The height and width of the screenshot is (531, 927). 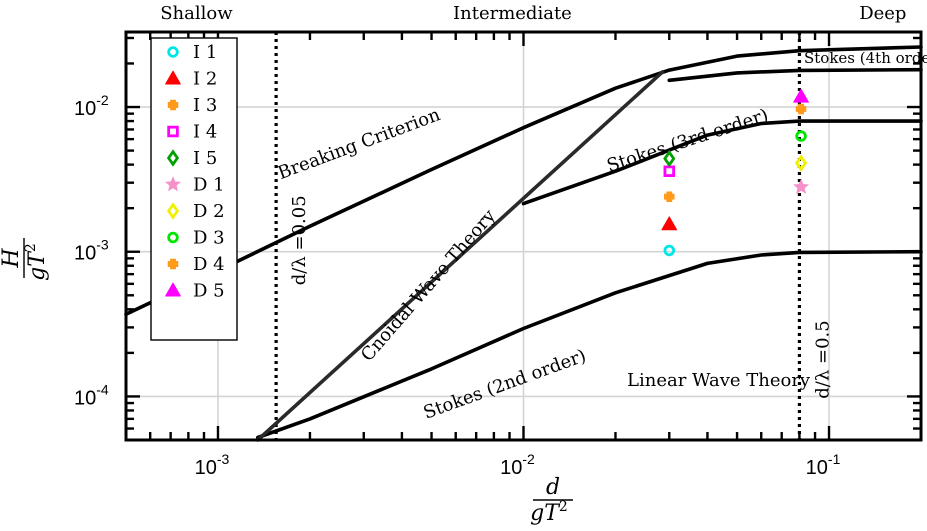 What do you see at coordinates (192, 52) in the screenshot?
I see `legend-entry: I 1` at bounding box center [192, 52].